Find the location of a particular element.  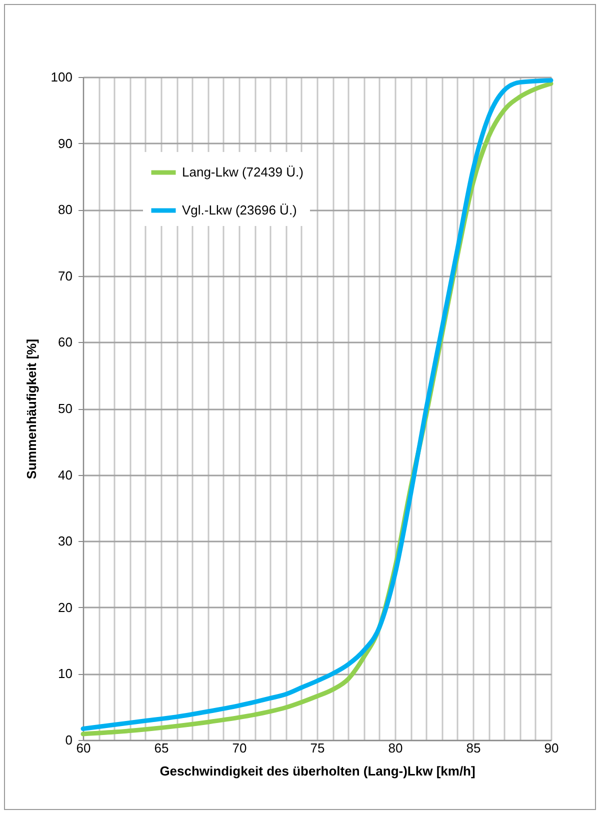

x-tick-label: 85 is located at coordinates (473, 748).